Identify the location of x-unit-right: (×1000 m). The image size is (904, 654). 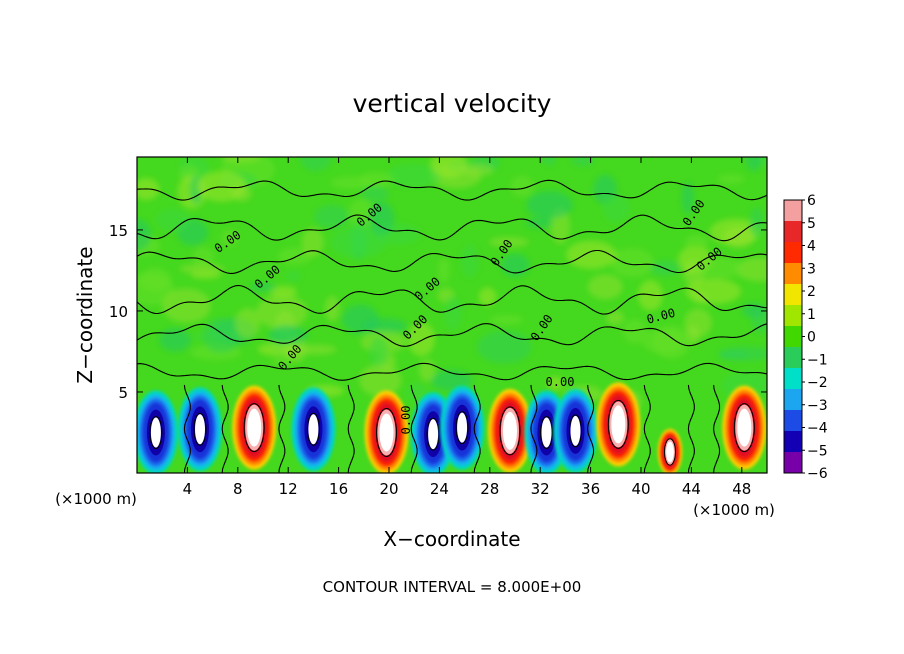
(734, 510).